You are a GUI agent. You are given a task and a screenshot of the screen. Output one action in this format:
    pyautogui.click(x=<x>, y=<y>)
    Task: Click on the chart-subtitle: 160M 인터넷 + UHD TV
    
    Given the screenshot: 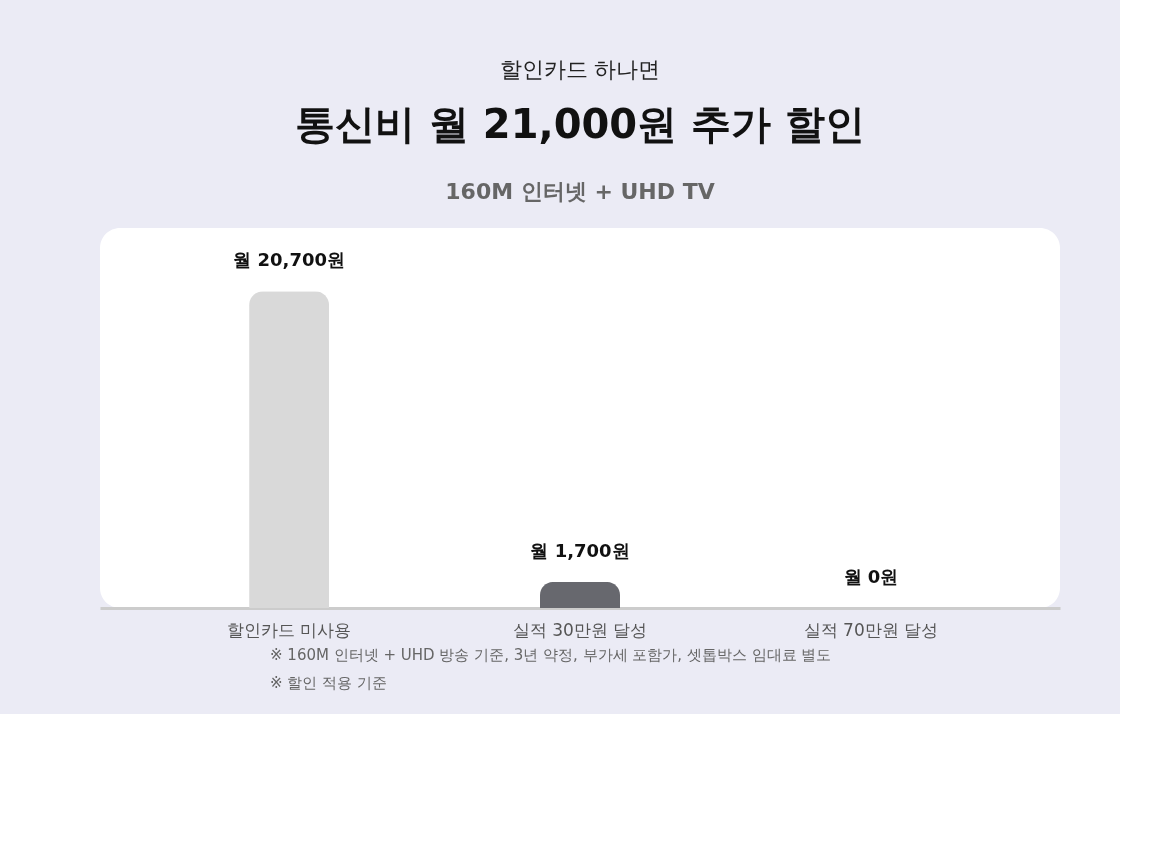 What is the action you would take?
    pyautogui.click(x=580, y=191)
    